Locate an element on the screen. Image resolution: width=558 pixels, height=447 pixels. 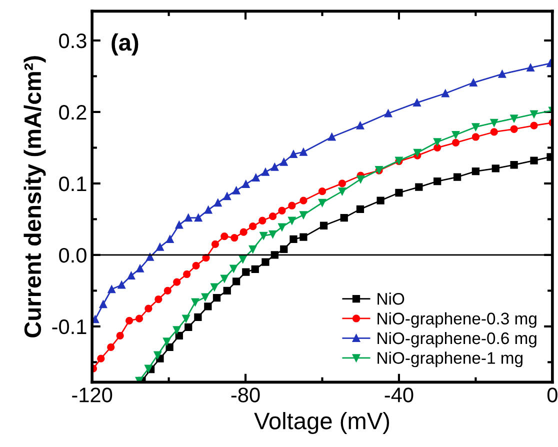
x-axis-title: Voltage (mV) is located at coordinates (322, 423).